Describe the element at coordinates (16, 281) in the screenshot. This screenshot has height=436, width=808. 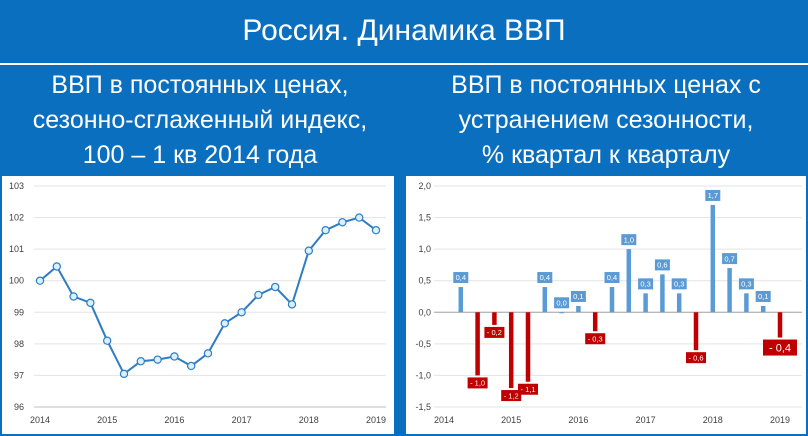
I see `y-tick-label: 100` at that location.